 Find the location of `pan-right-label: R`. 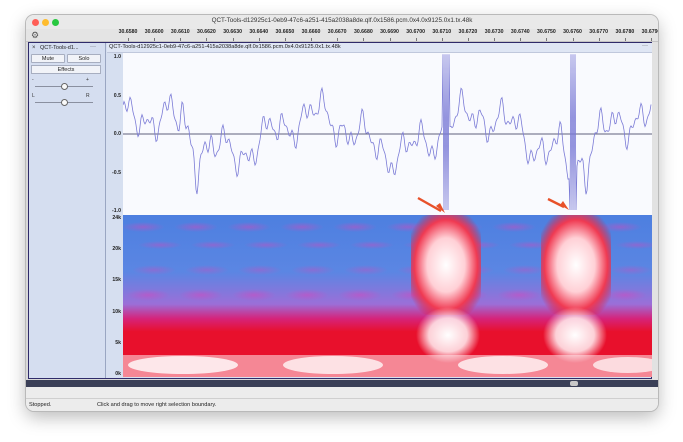

pan-right-label: R is located at coordinates (88, 96).